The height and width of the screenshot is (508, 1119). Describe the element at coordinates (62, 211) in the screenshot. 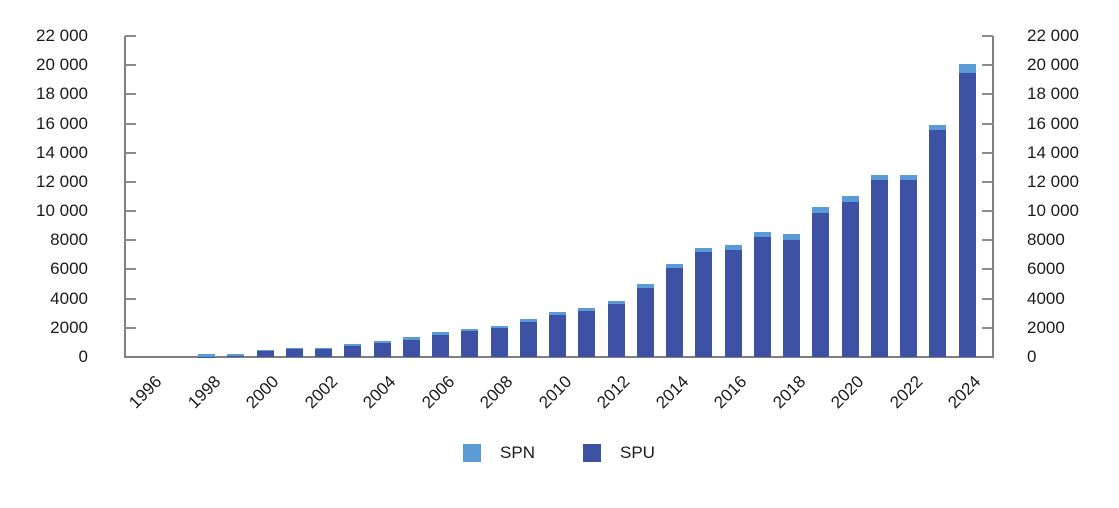

I see `y-axis-tick-label-left: 10 000` at that location.